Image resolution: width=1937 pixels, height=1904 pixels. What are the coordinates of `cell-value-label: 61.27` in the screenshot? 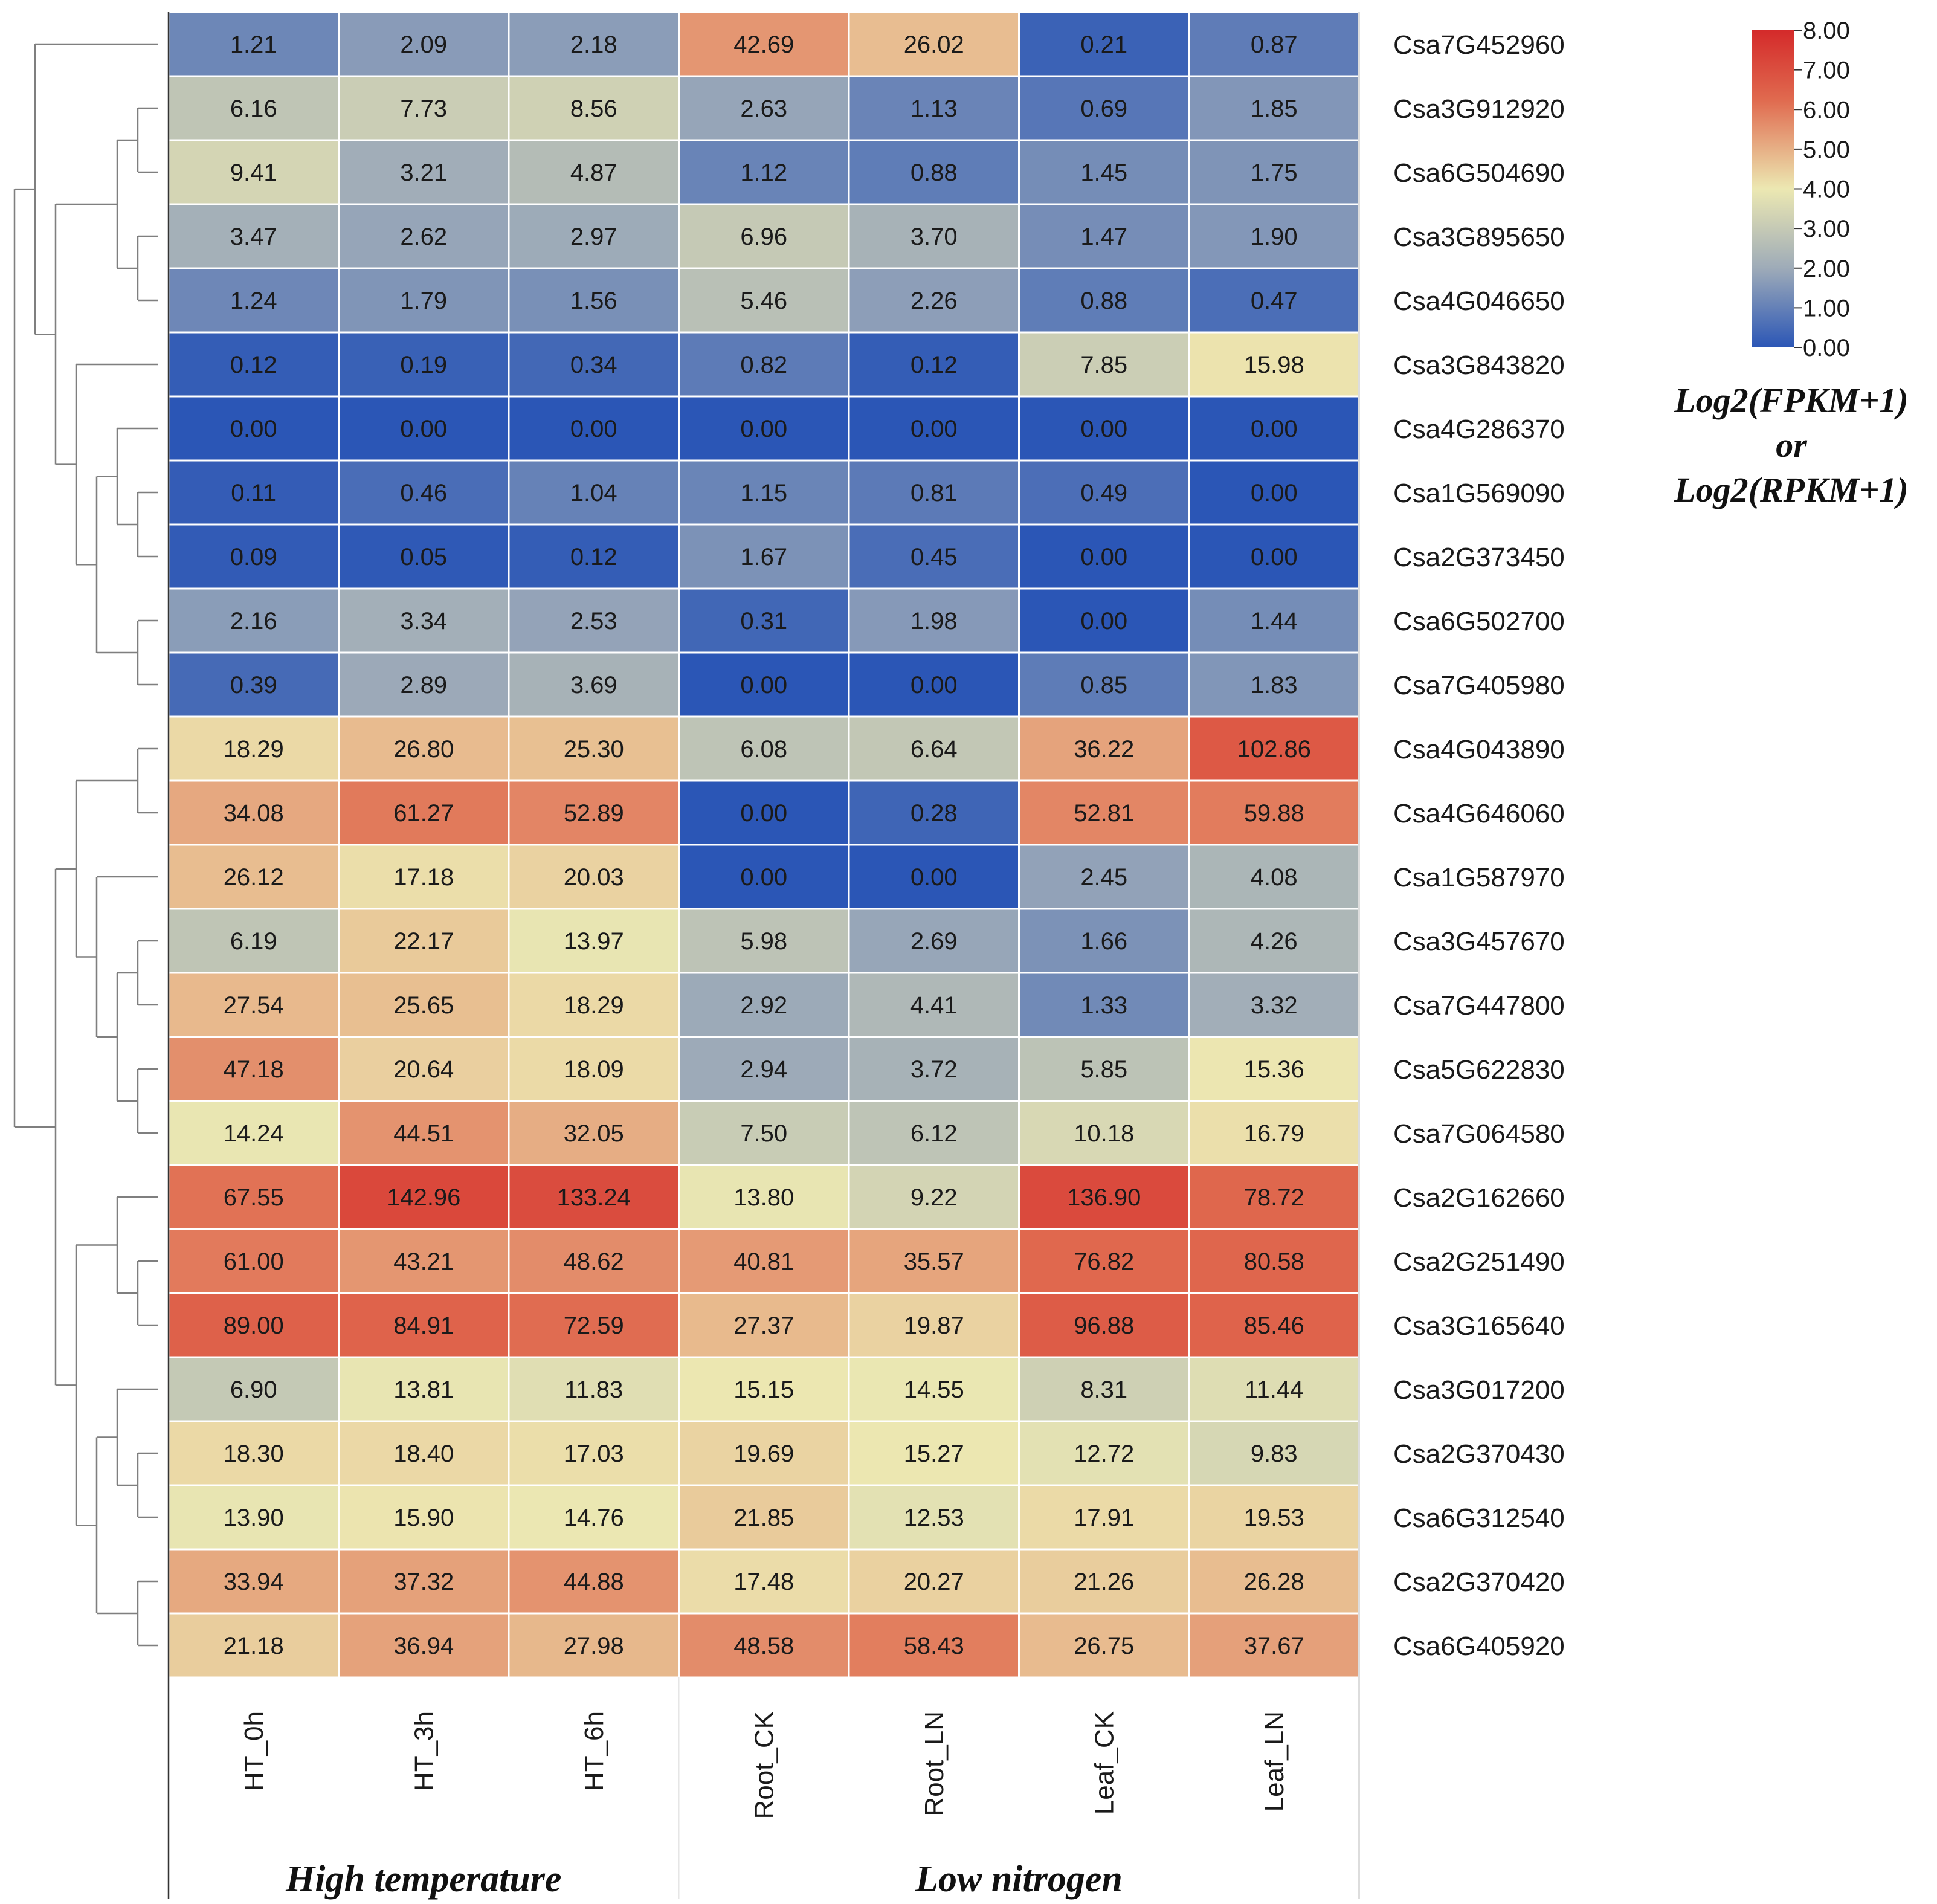 It's located at (423, 814).